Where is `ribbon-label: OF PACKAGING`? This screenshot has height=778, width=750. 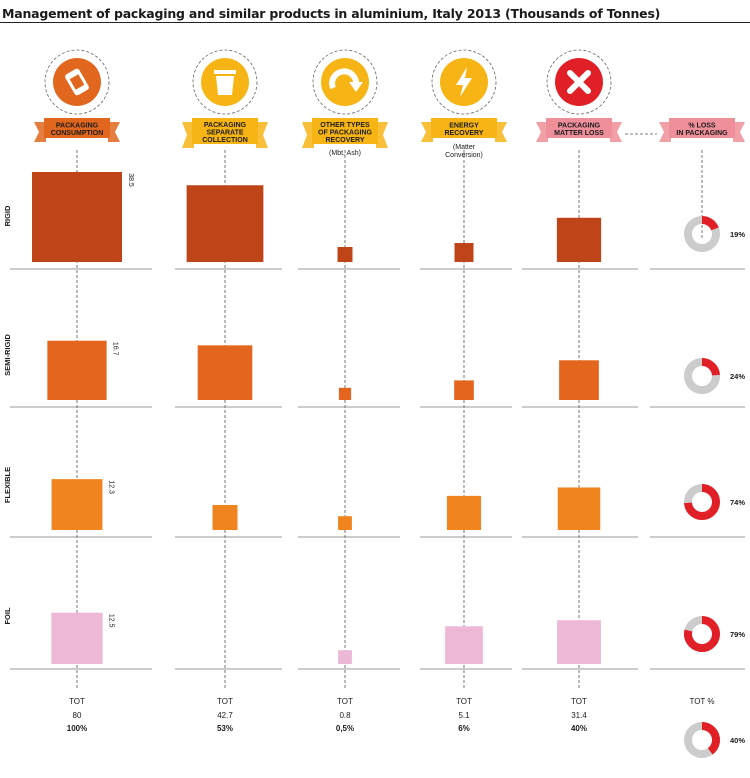
ribbon-label: OF PACKAGING is located at coordinates (345, 132).